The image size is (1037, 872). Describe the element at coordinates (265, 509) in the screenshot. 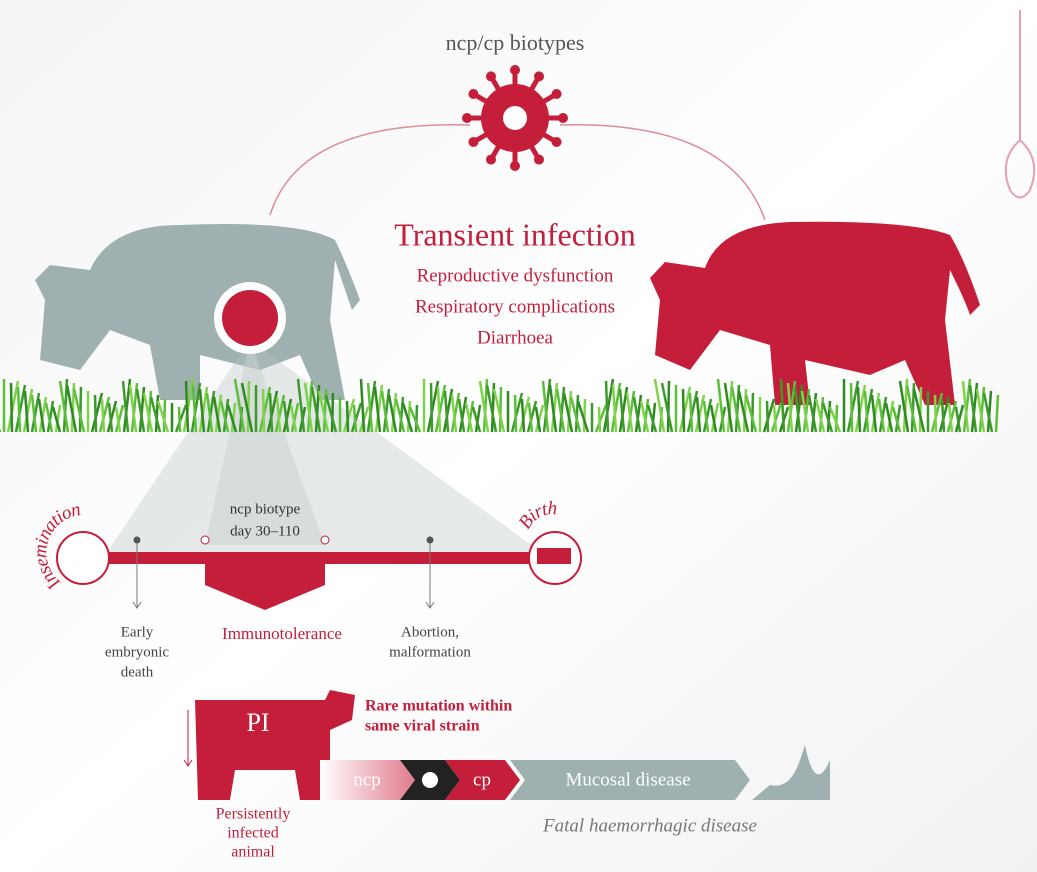

I see `window-label: ncp biotype` at that location.